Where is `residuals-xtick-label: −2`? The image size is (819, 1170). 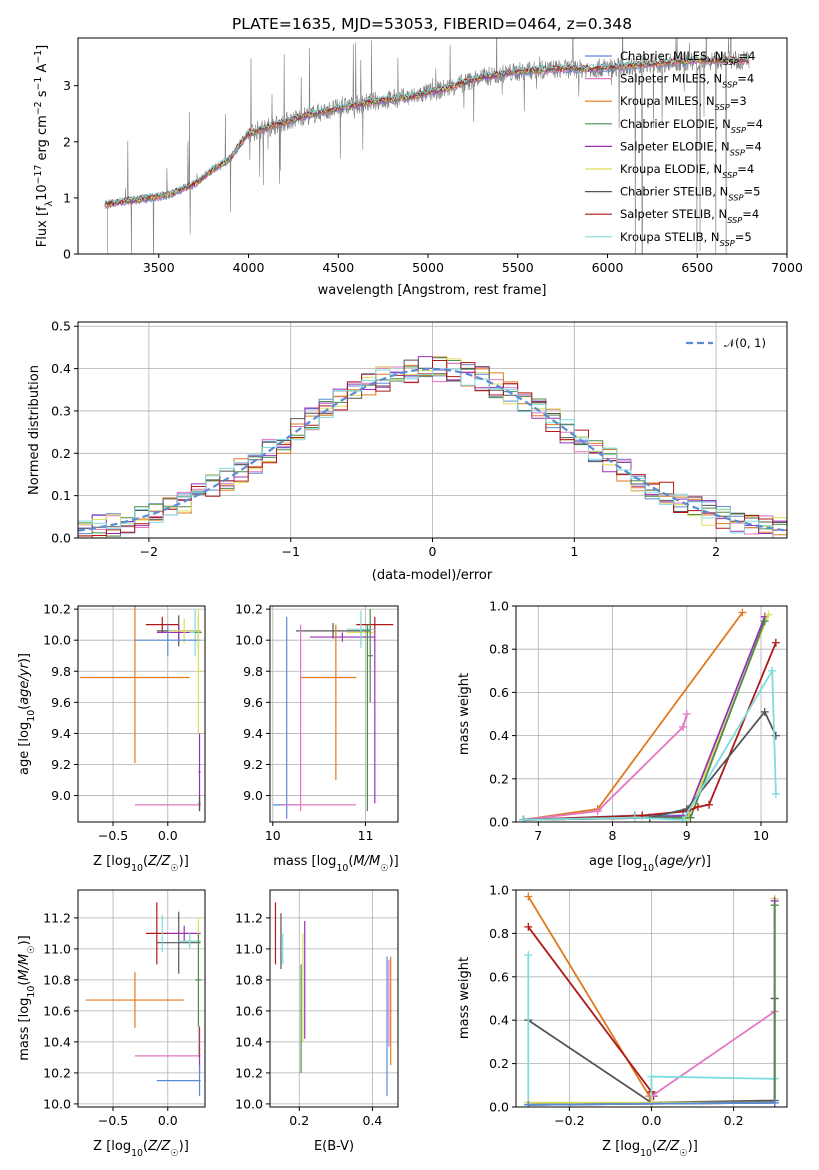 residuals-xtick-label: −2 is located at coordinates (149, 551).